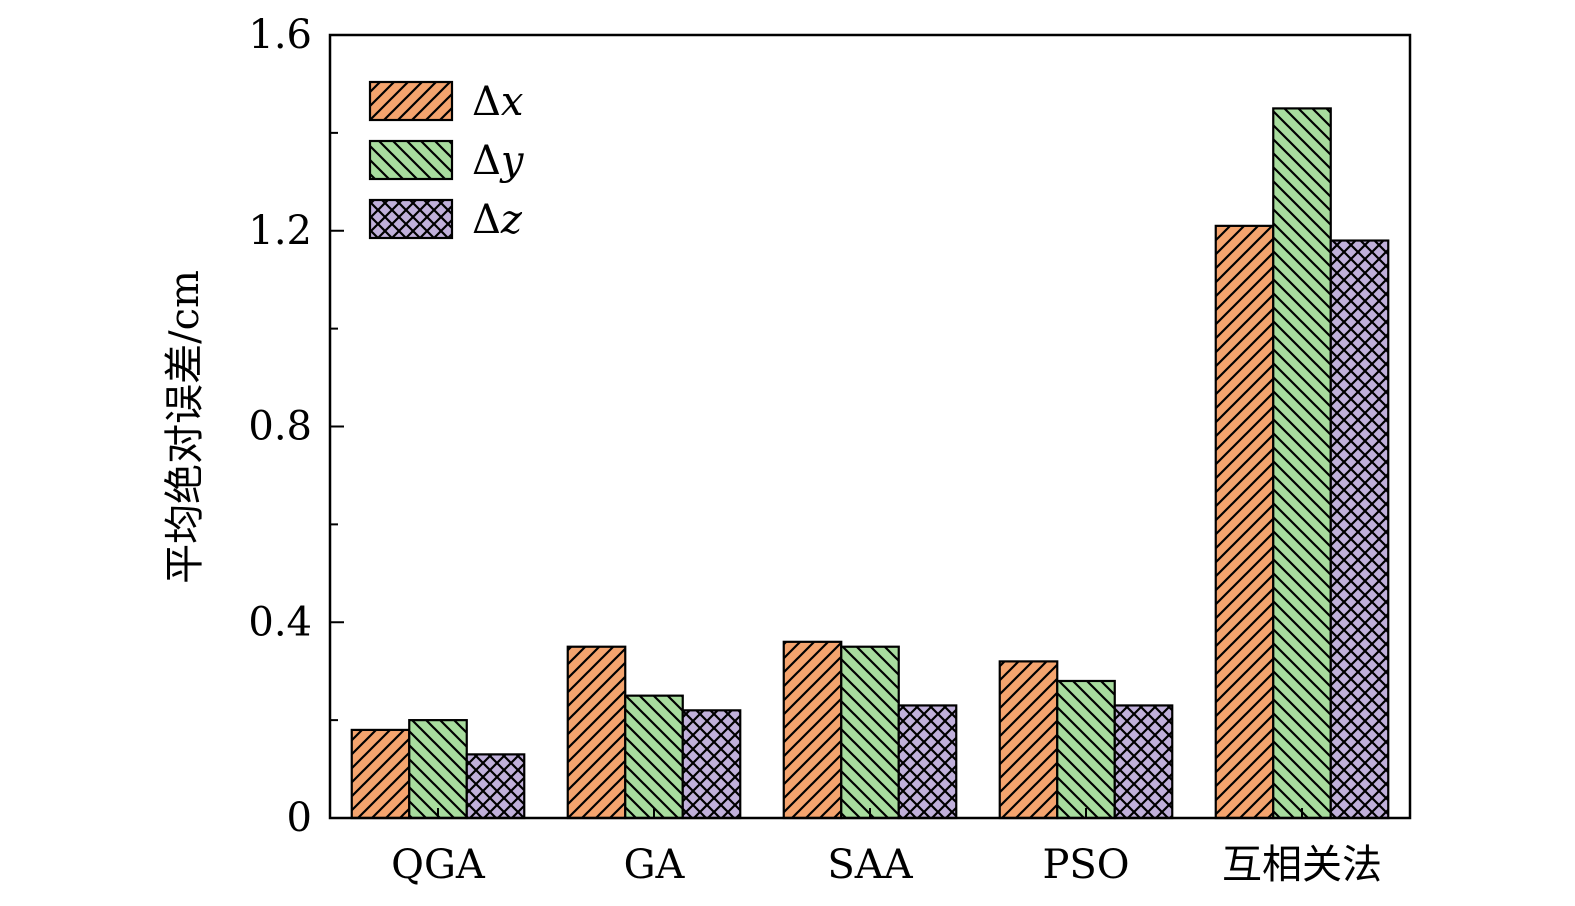  What do you see at coordinates (1302, 865) in the screenshot?
I see `x-tick-label: 互相关法` at bounding box center [1302, 865].